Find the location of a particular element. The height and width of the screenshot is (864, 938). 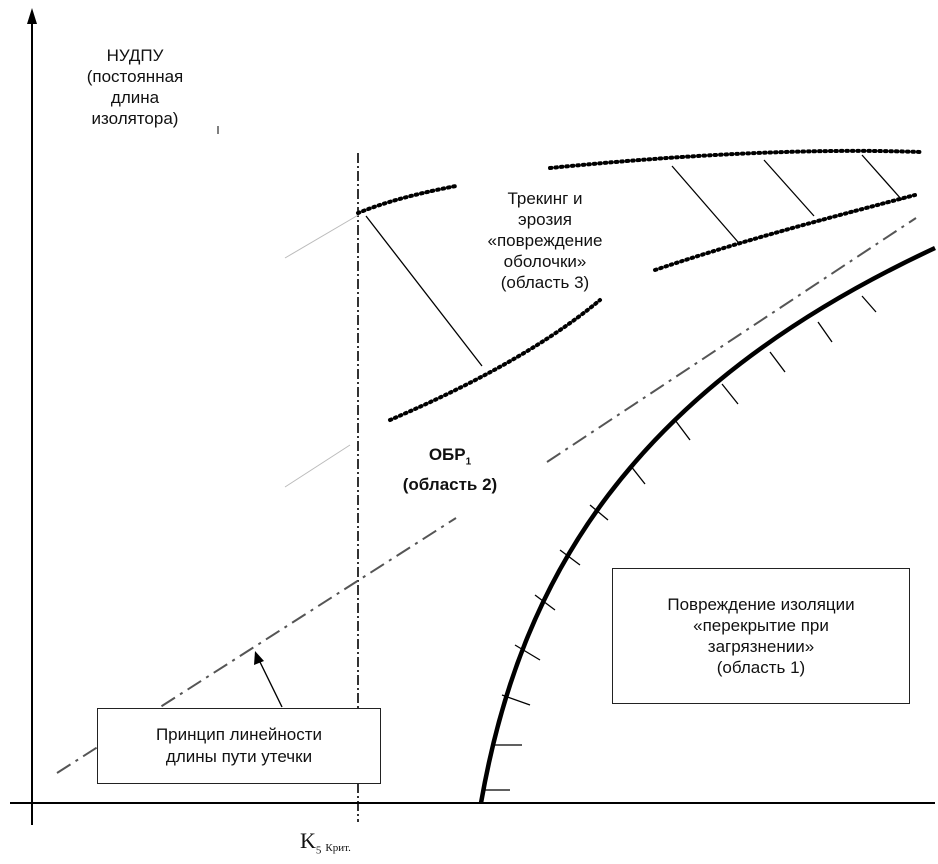

region3-label-line: «повреждение is located at coordinates (545, 240).